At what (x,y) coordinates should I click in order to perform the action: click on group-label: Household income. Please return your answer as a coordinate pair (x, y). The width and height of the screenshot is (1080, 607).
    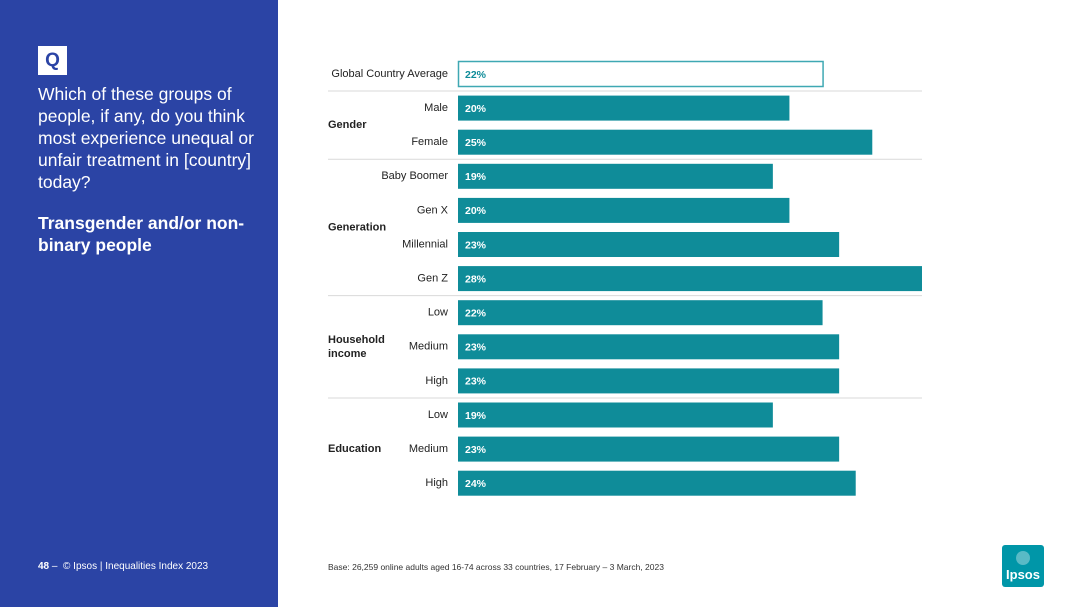
    Looking at the image, I should click on (356, 347).